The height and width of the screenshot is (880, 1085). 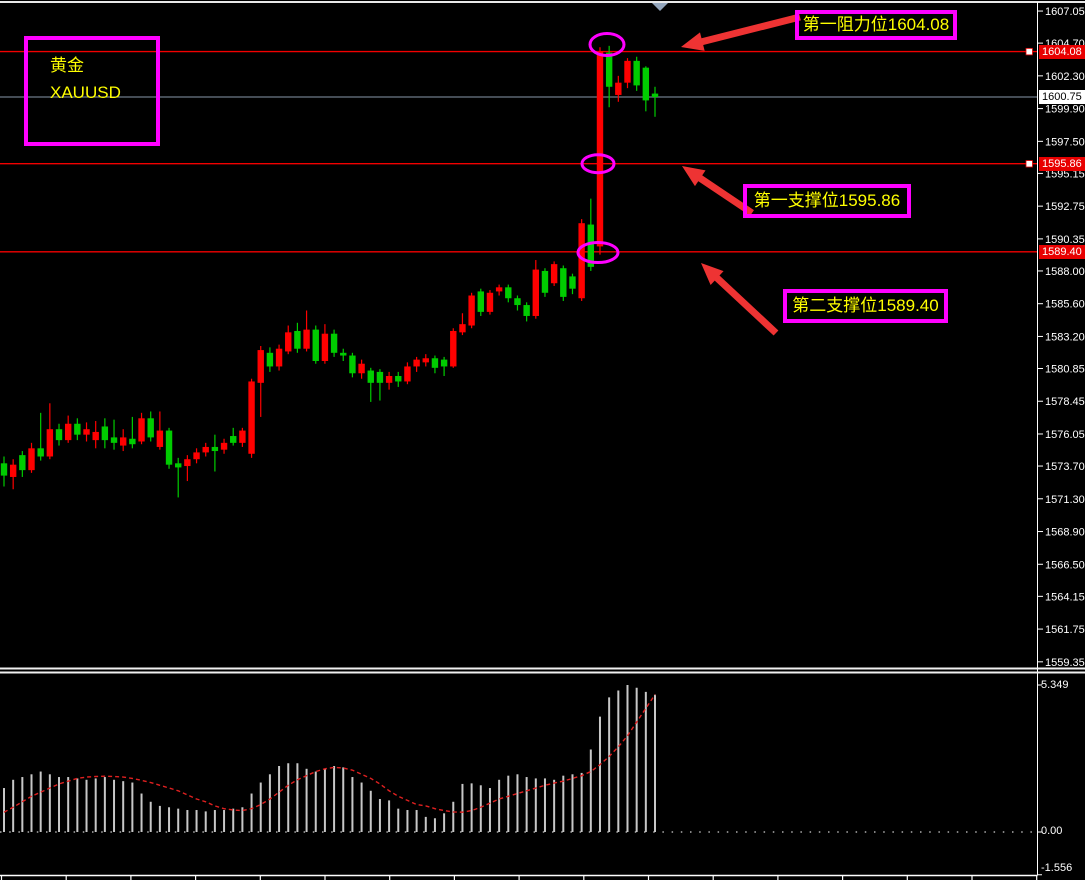 What do you see at coordinates (1062, 163) in the screenshot?
I see `support1-price-tag: 1595.86` at bounding box center [1062, 163].